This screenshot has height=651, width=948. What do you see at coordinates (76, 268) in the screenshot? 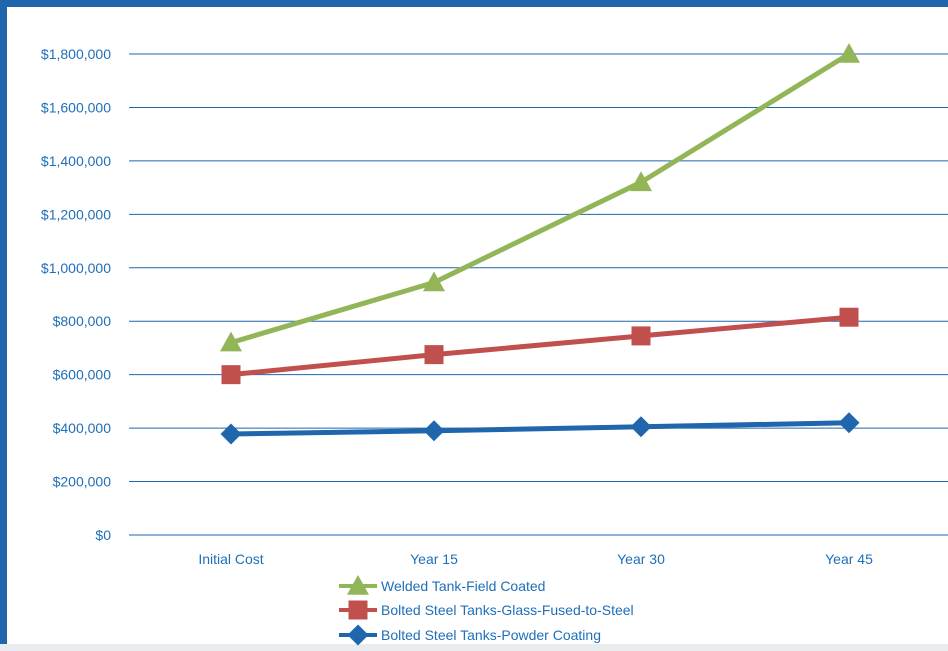
I see `y-tick-label: $1,000,000` at bounding box center [76, 268].